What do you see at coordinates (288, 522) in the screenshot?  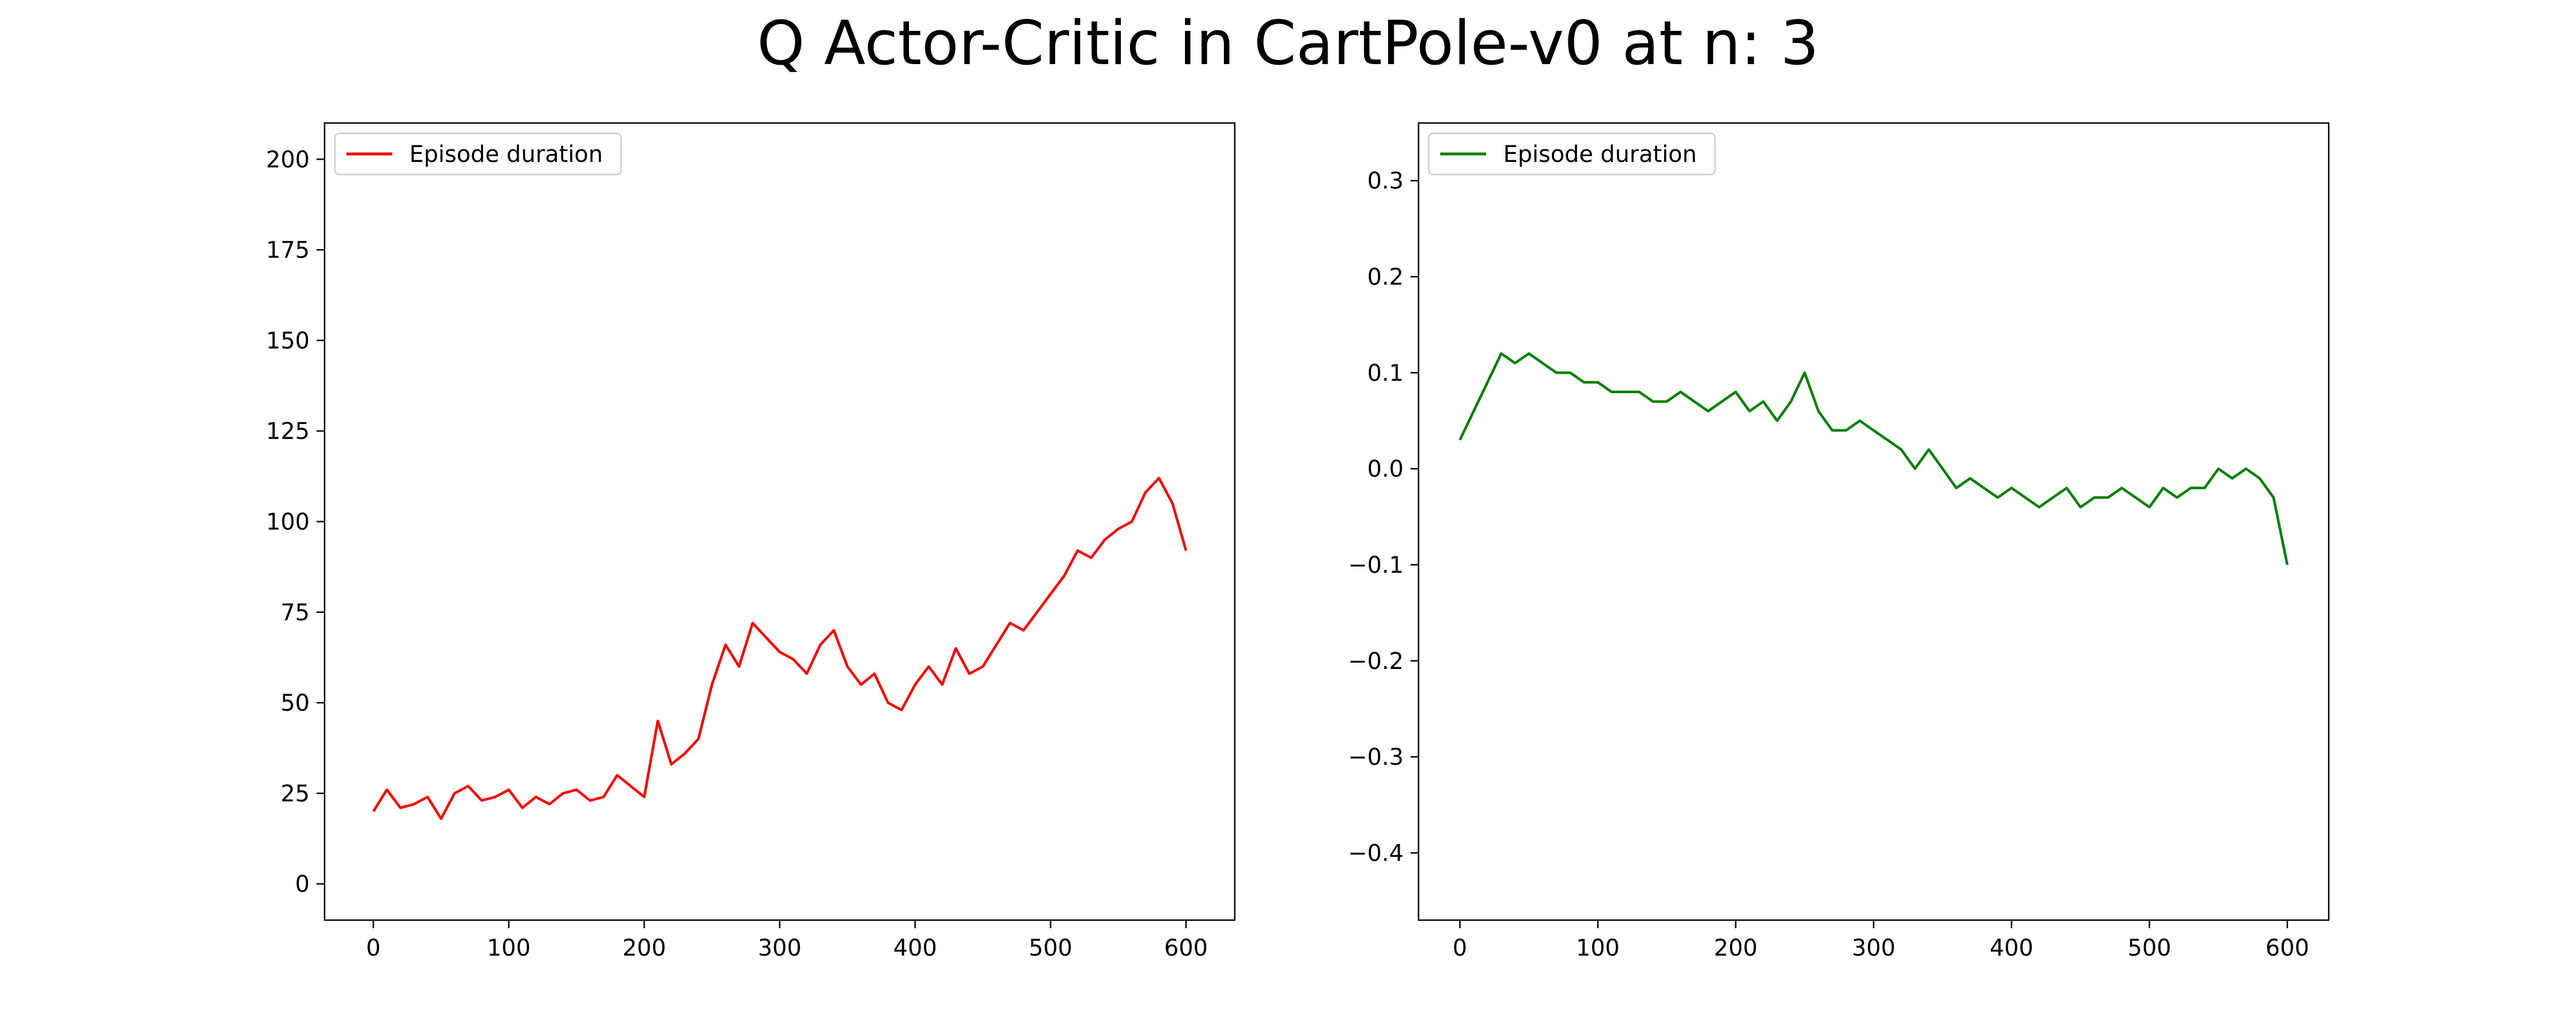 I see `y-tick-label: 100` at bounding box center [288, 522].